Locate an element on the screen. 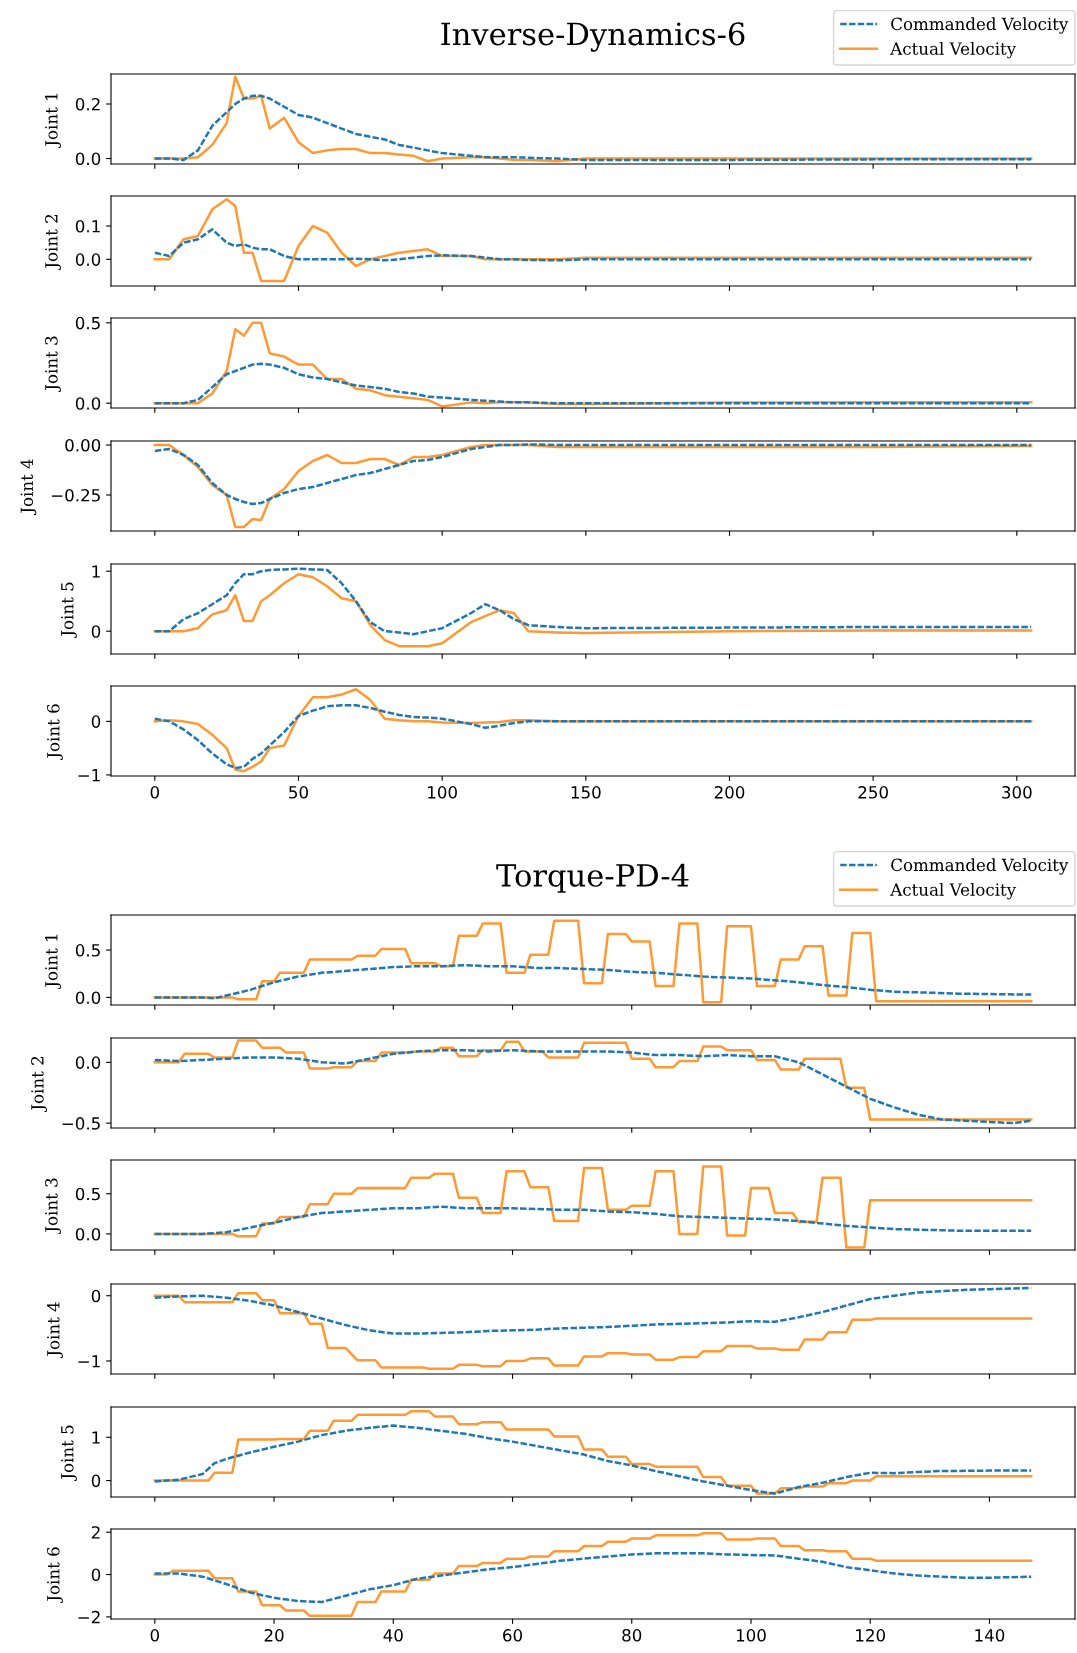 The image size is (1077, 1653). x-tick-label: 40 is located at coordinates (393, 1635).